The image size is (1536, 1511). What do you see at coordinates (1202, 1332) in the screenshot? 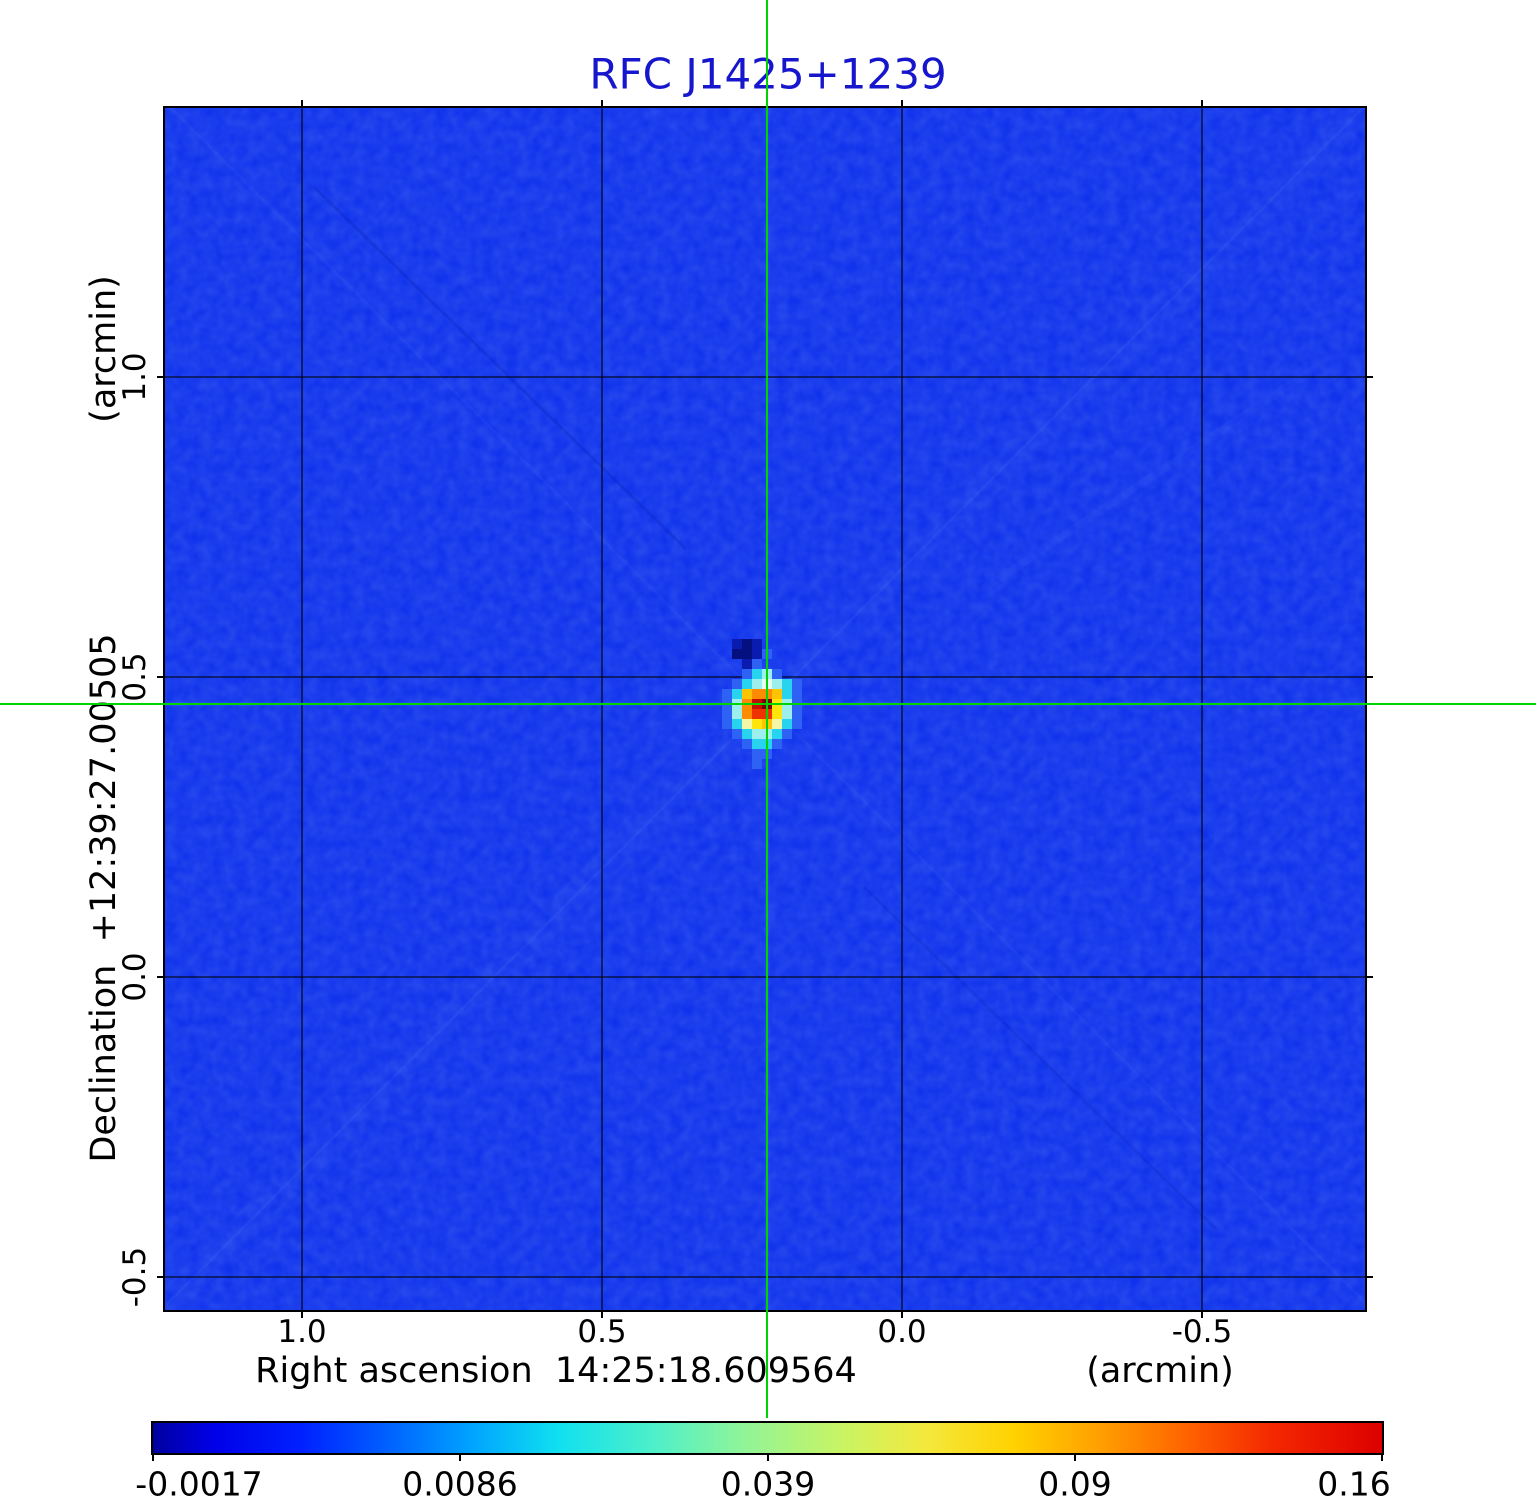
I see `x-tick-label: -0.5` at bounding box center [1202, 1332].